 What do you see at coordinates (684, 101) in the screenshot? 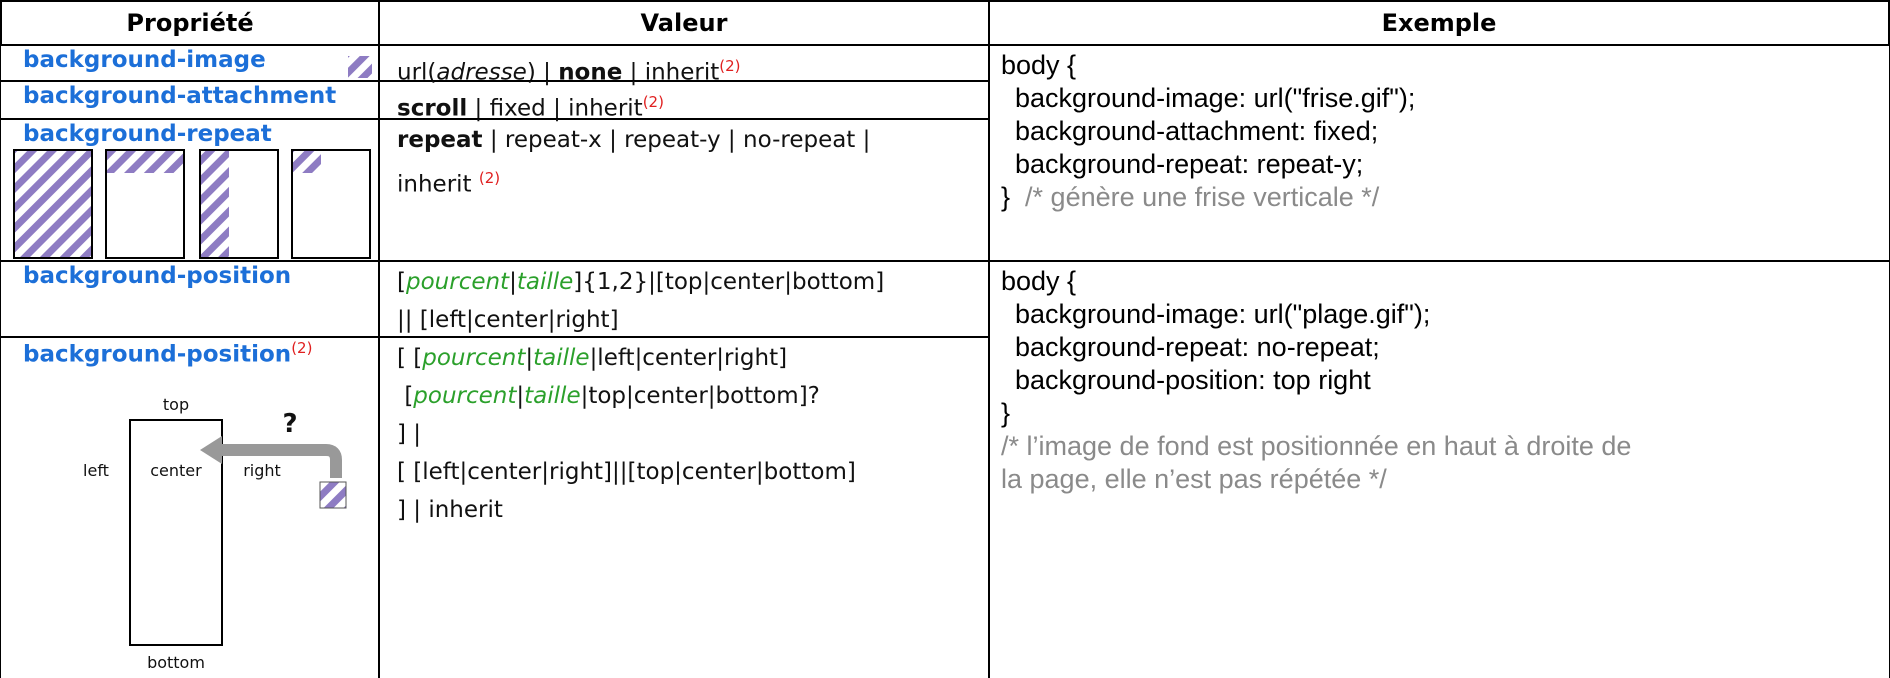
I see `value-cell: scroll | fixed | inherit(2)` at bounding box center [684, 101].